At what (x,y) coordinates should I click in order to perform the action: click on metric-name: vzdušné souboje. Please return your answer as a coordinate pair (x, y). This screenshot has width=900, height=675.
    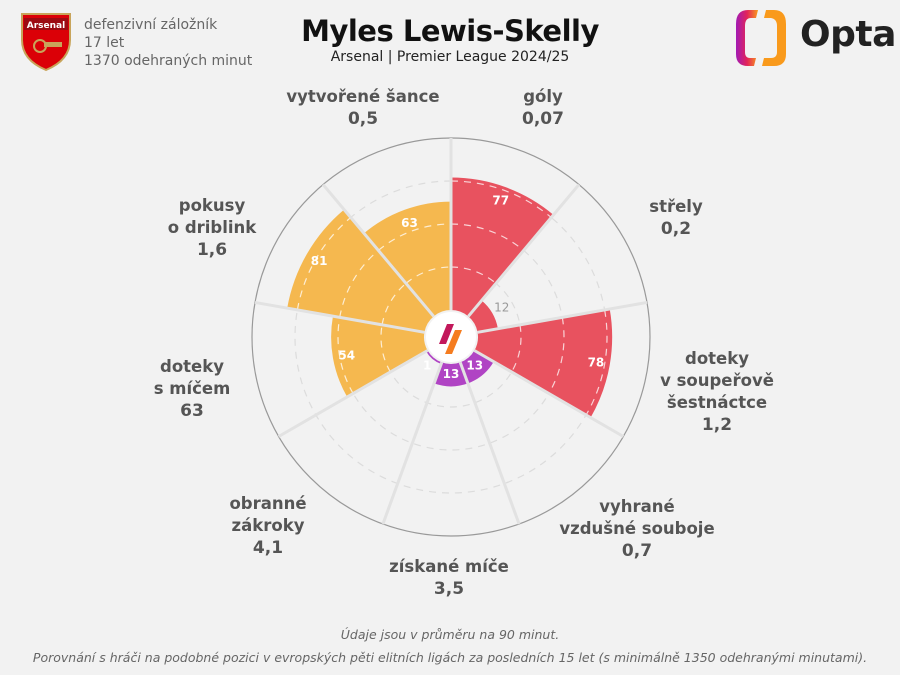
    Looking at the image, I should click on (637, 528).